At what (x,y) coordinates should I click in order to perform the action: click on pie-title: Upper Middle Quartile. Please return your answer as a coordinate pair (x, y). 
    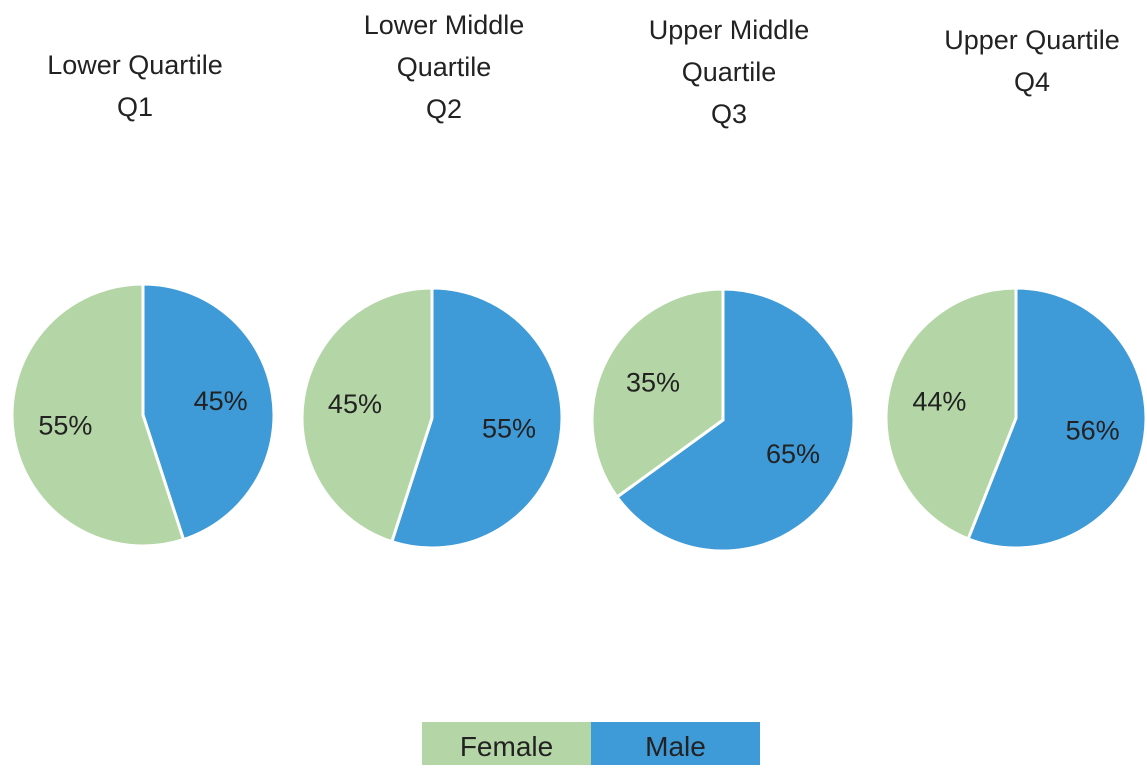
    Looking at the image, I should click on (729, 51).